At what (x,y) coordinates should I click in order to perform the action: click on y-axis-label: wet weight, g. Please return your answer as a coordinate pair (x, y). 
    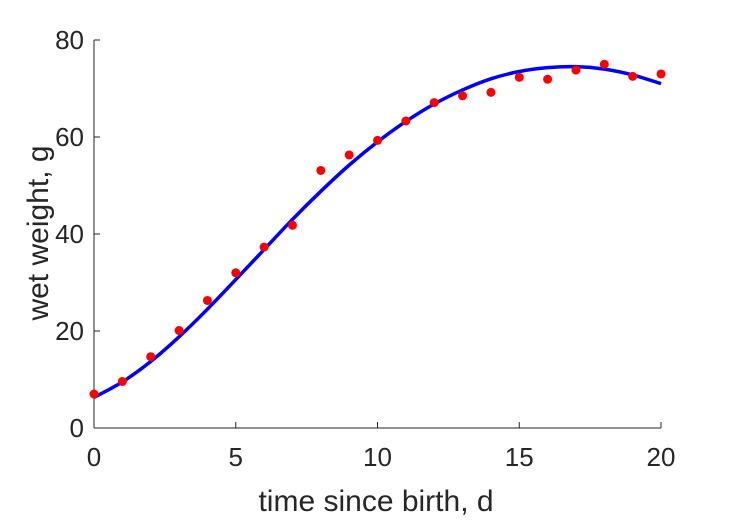
    Looking at the image, I should click on (38, 233).